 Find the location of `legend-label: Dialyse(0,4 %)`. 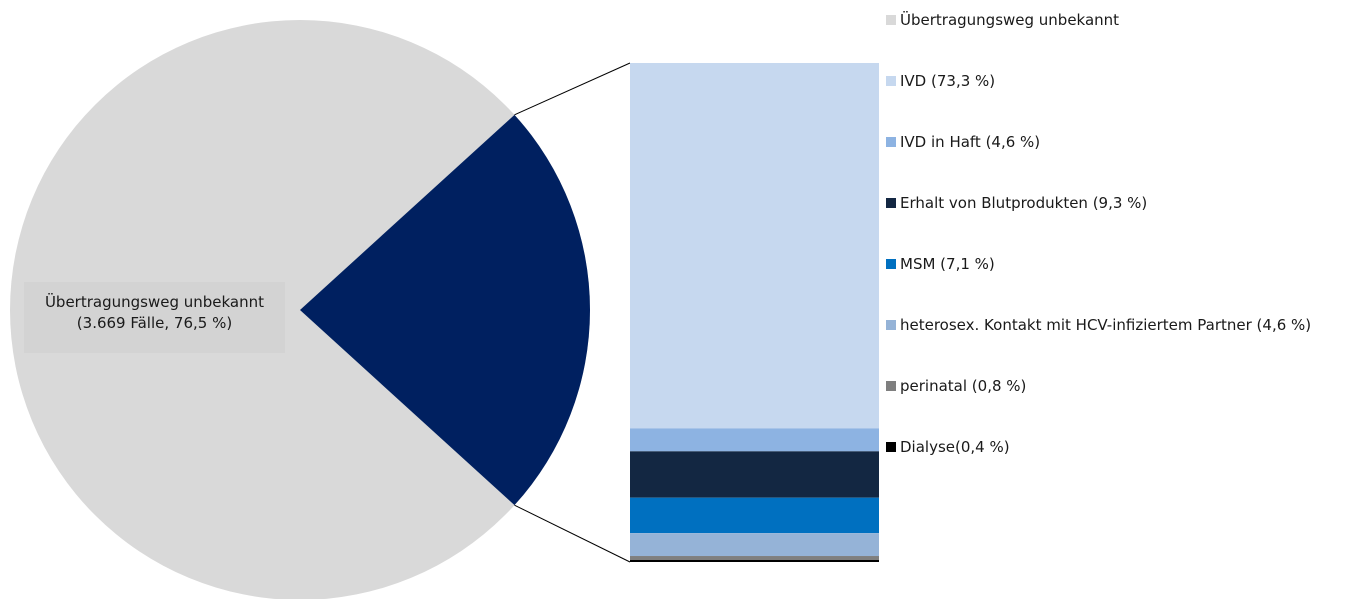

legend-label: Dialyse(0,4 %) is located at coordinates (955, 447).